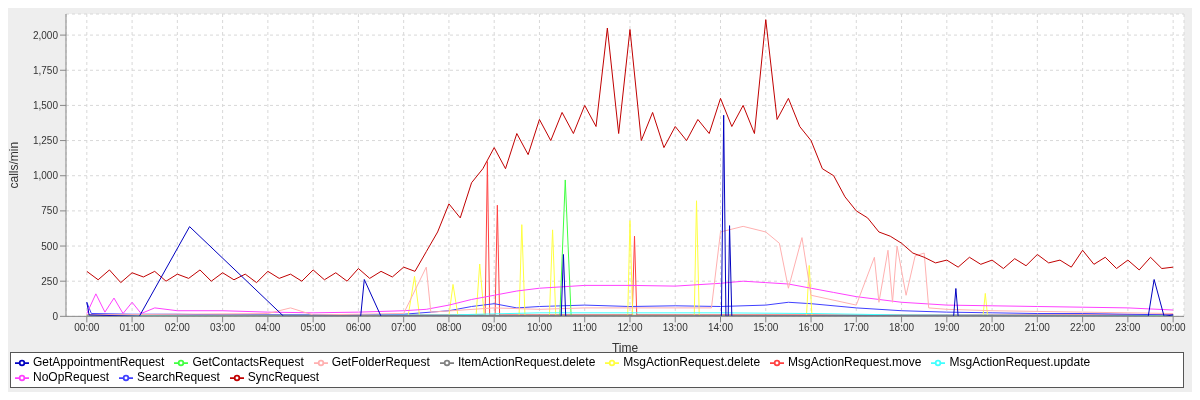 The width and height of the screenshot is (1200, 400). What do you see at coordinates (811, 328) in the screenshot?
I see `x-tick-label: 16:00` at bounding box center [811, 328].